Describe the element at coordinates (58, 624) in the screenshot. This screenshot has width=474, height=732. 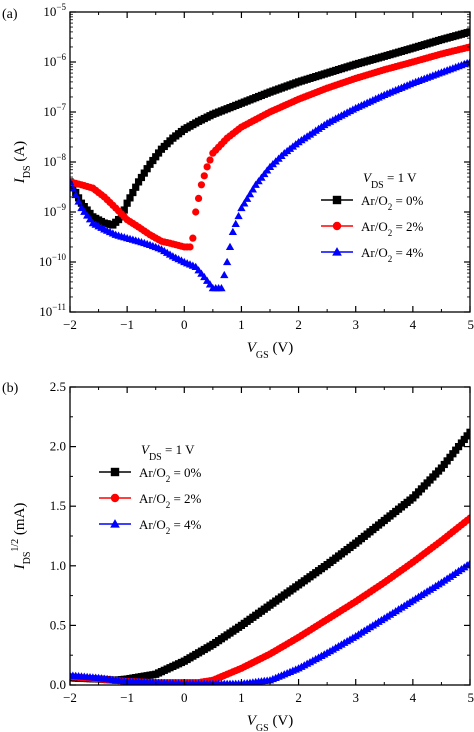
I see `y-tick-label: 0.5` at that location.